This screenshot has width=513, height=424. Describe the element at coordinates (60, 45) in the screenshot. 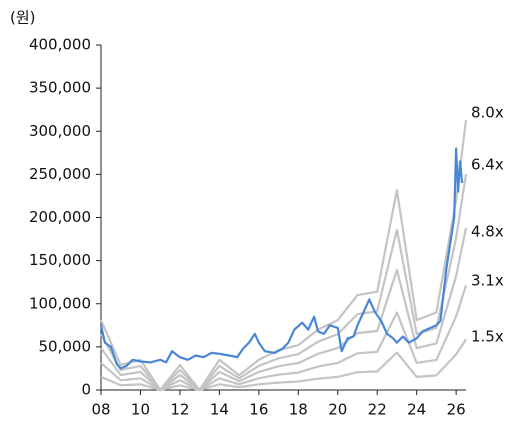

I see `y-tick-label: 400,000` at that location.